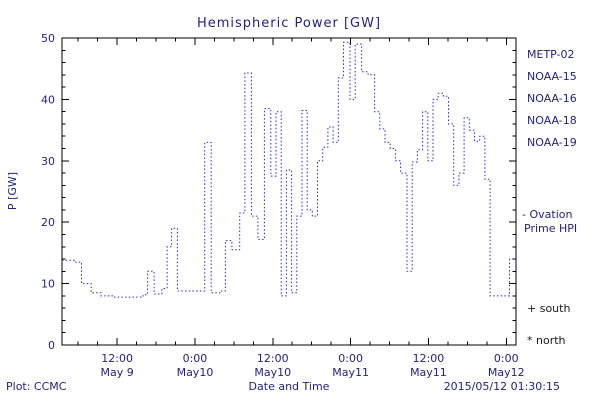 The height and width of the screenshot is (400, 600). Describe the element at coordinates (48, 38) in the screenshot. I see `y-tick-label: 50` at that location.